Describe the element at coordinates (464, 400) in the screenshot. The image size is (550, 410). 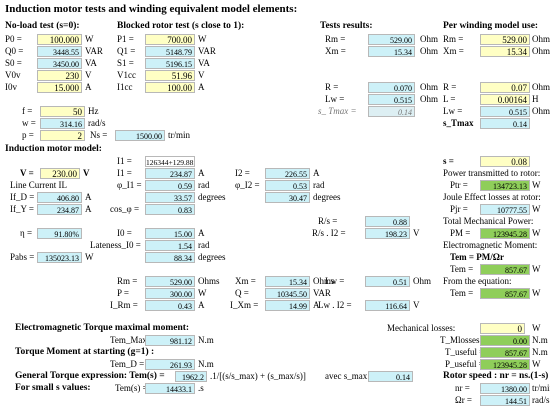
I see `label: Ωr =` at that location.